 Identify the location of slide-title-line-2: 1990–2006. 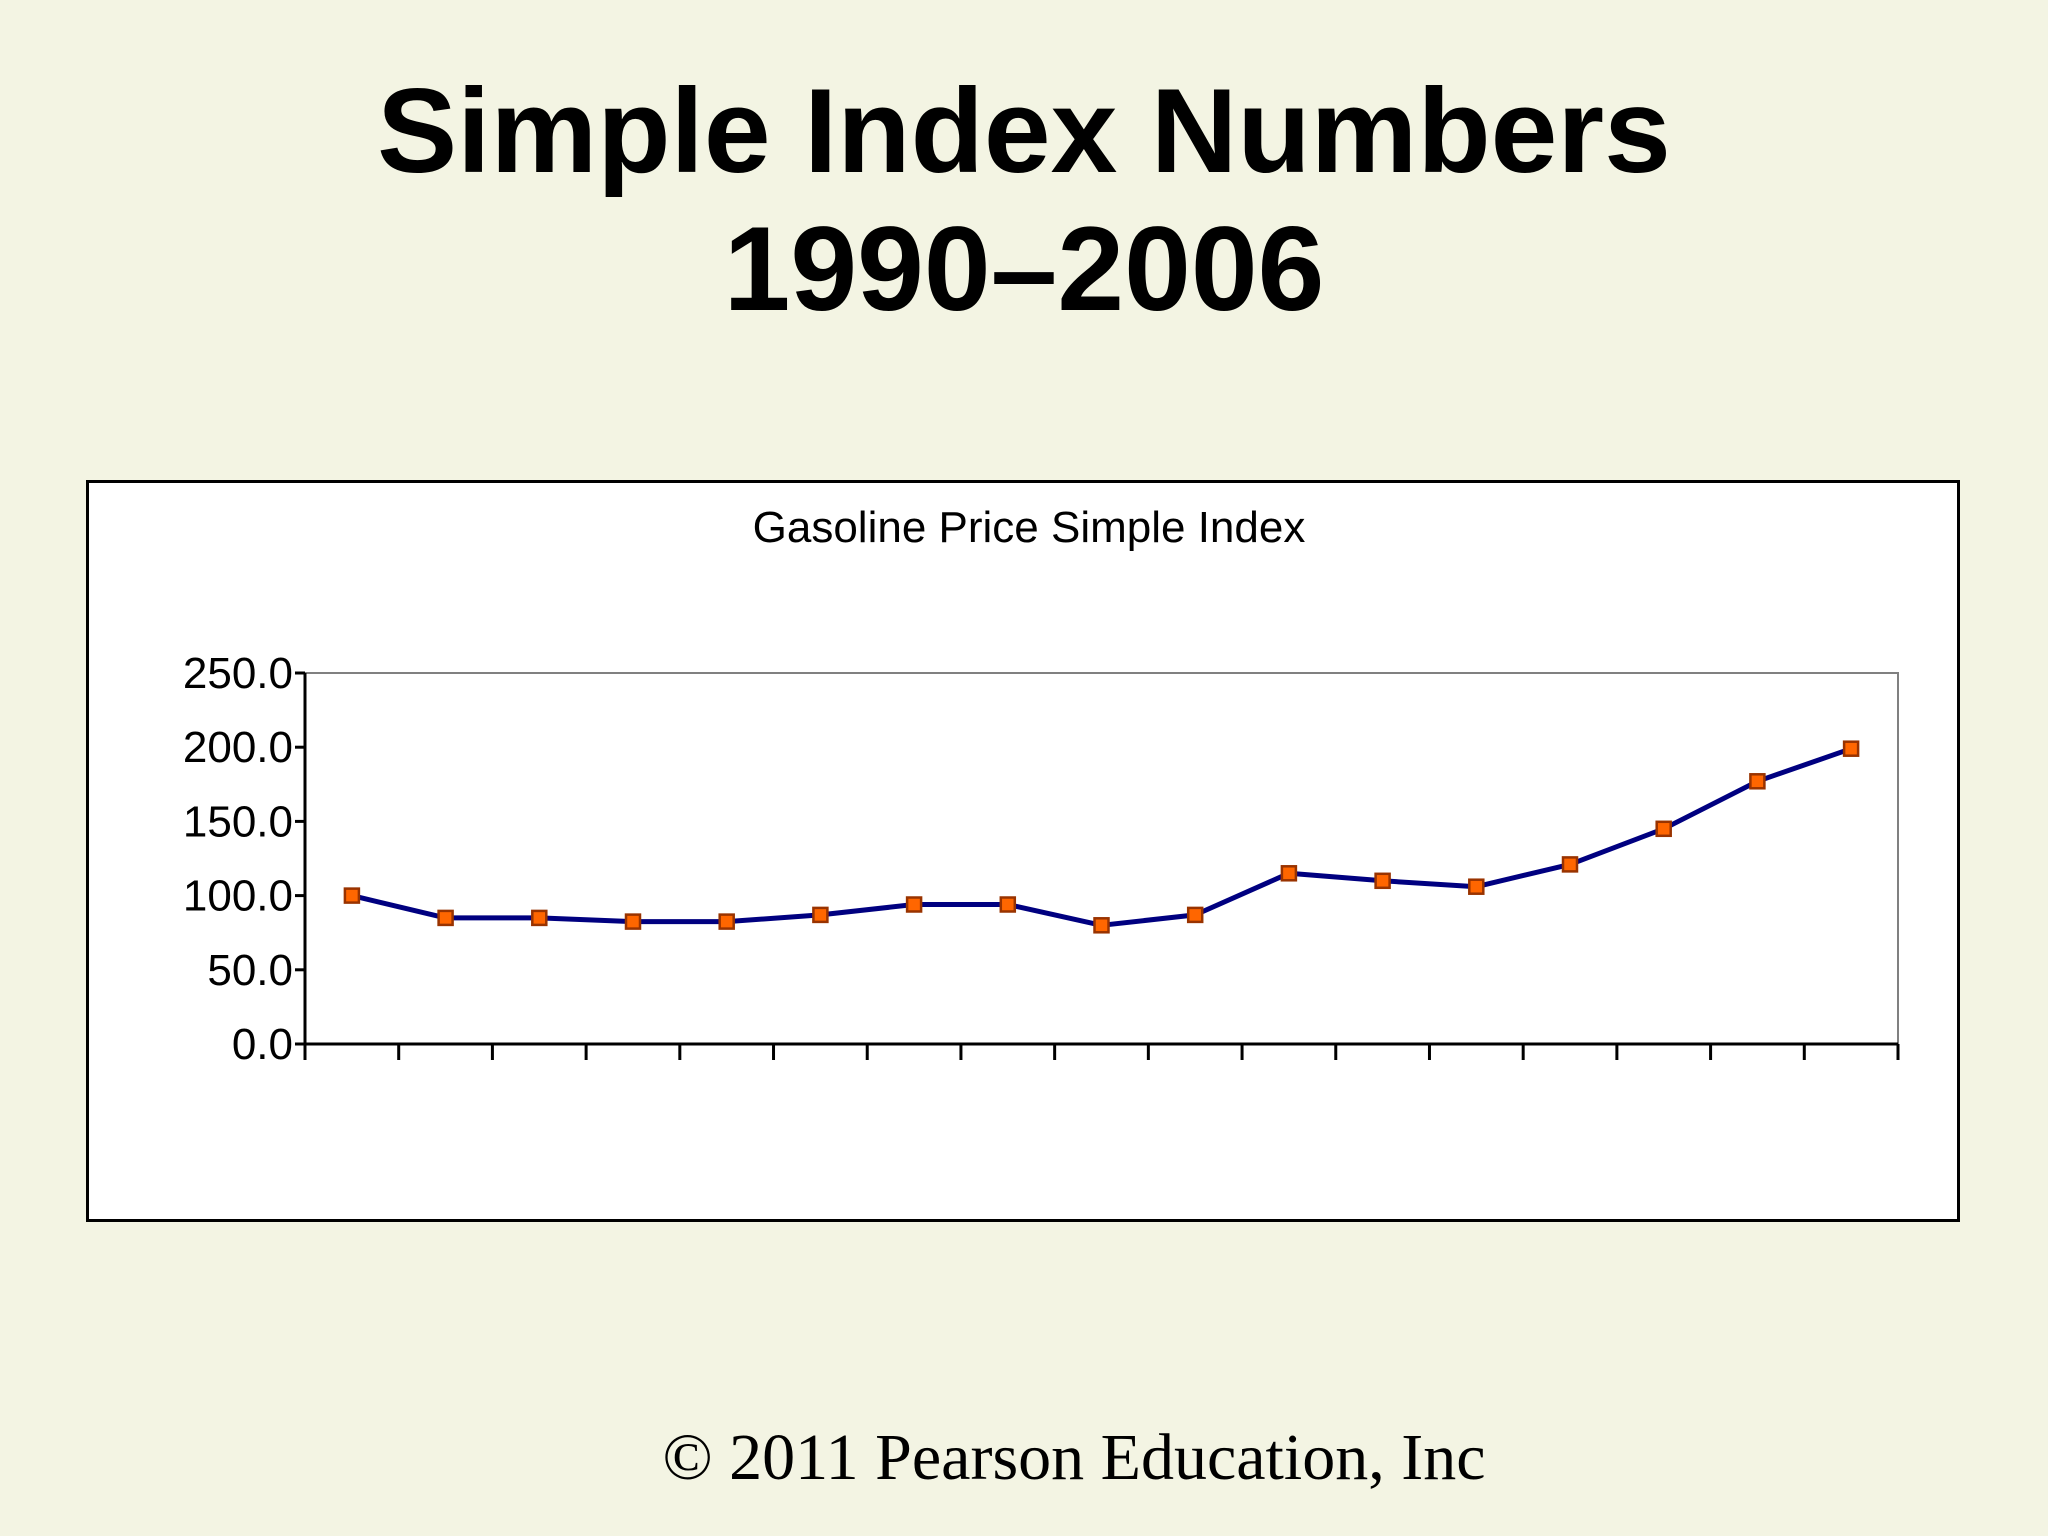
(1024, 269).